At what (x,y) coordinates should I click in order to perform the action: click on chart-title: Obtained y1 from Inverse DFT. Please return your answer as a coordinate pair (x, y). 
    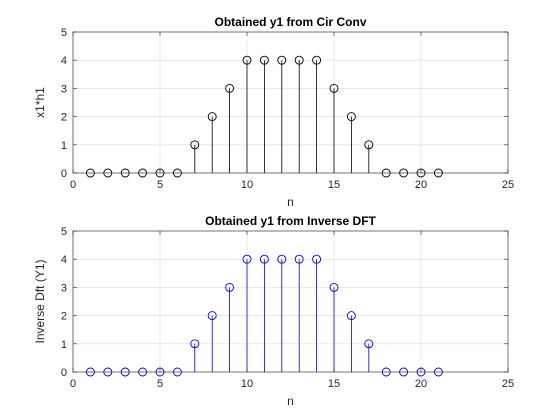
    Looking at the image, I should click on (290, 221).